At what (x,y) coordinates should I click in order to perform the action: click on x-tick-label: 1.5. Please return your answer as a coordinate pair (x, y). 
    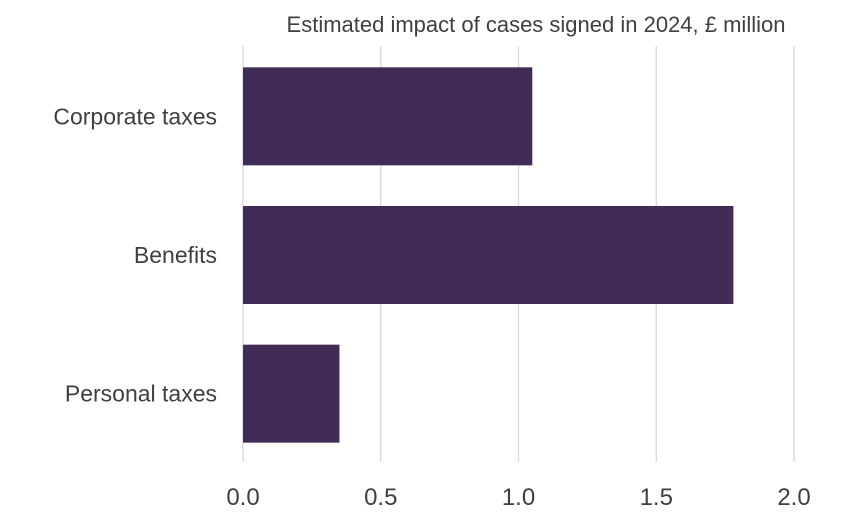
    Looking at the image, I should click on (656, 497).